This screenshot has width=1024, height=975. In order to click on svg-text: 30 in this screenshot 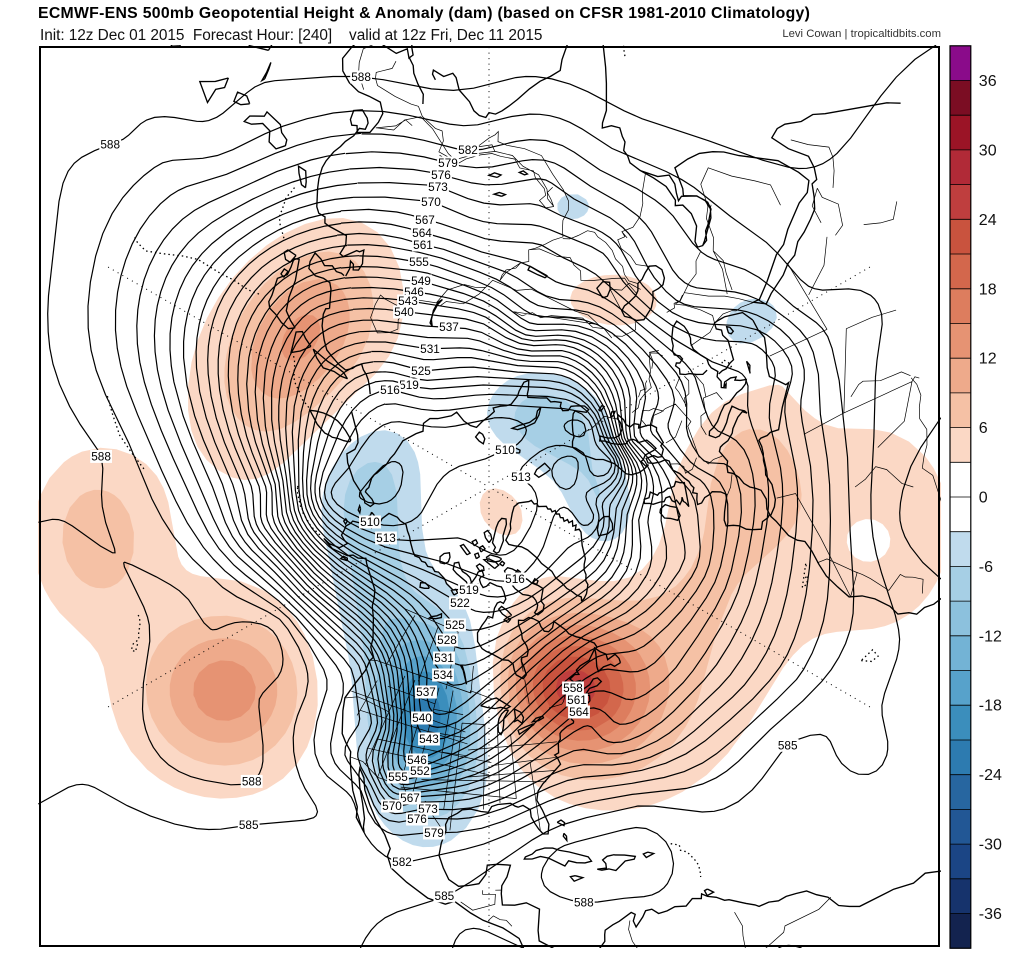, I will do `click(988, 150)`.